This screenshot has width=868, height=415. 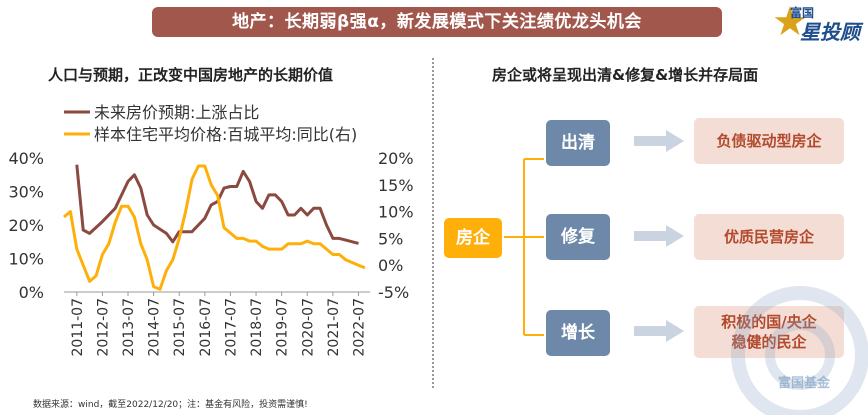 I want to click on right-section-title: 房企或将呈现出清&修复&增长并存局面, so click(x=625, y=75).